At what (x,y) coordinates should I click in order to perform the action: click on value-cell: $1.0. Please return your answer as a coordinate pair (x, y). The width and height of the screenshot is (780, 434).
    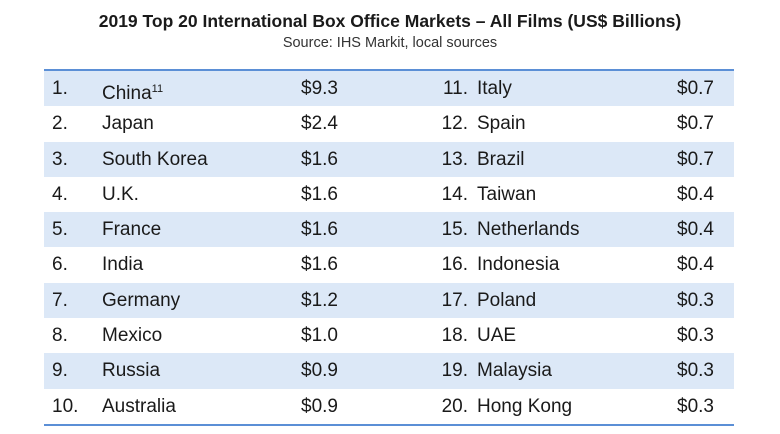
    Looking at the image, I should click on (319, 336).